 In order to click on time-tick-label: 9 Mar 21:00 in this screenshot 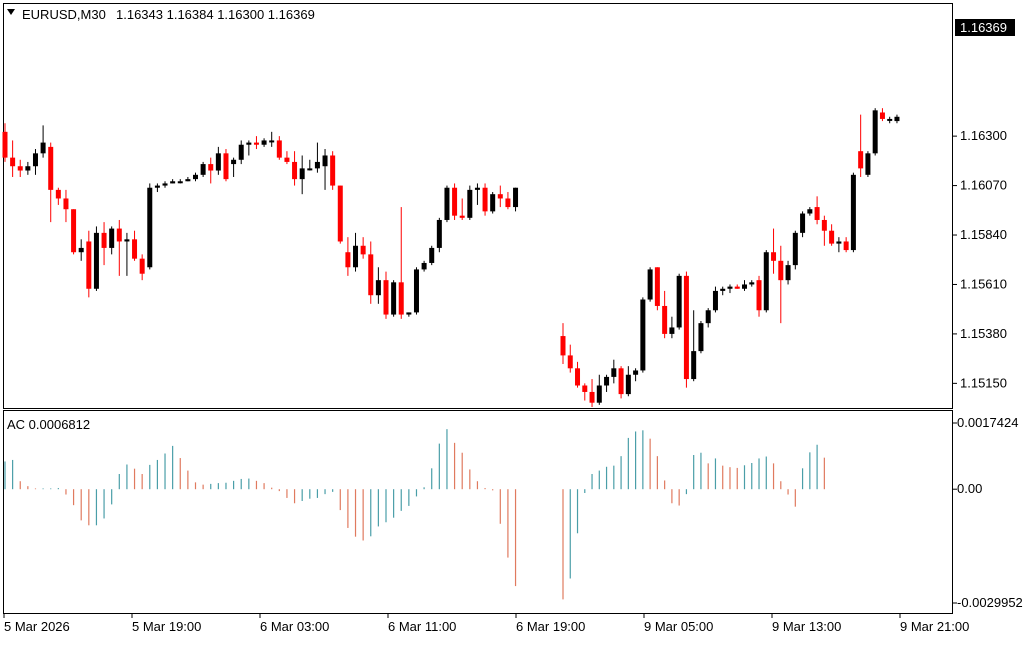, I will do `click(934, 626)`.